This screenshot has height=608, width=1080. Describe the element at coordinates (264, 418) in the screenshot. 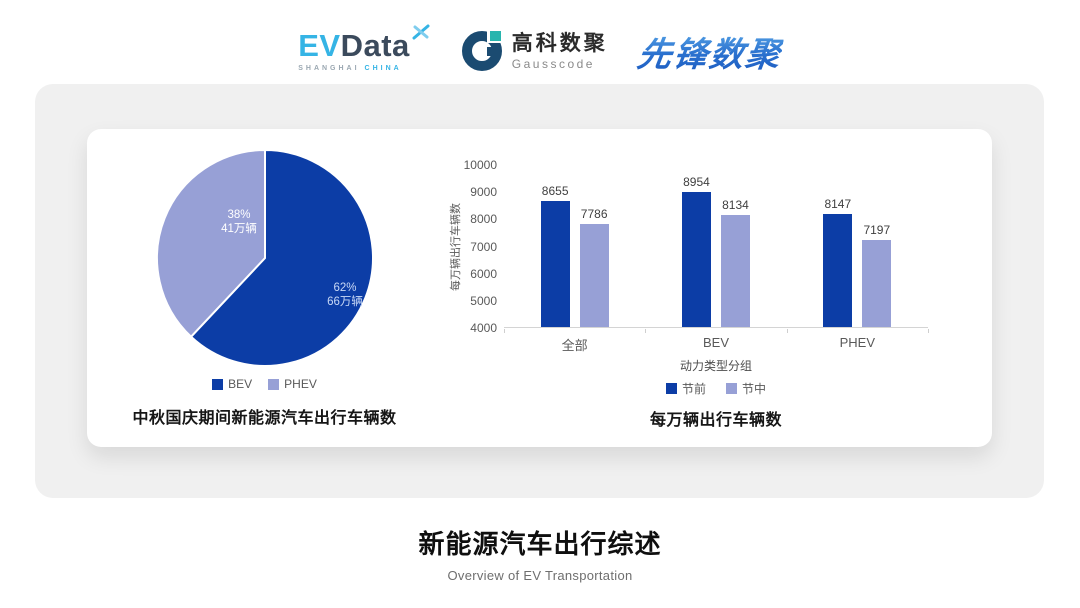

I see `pie-chart-title: 中秋国庆期间新能源汽车出行车辆数` at that location.